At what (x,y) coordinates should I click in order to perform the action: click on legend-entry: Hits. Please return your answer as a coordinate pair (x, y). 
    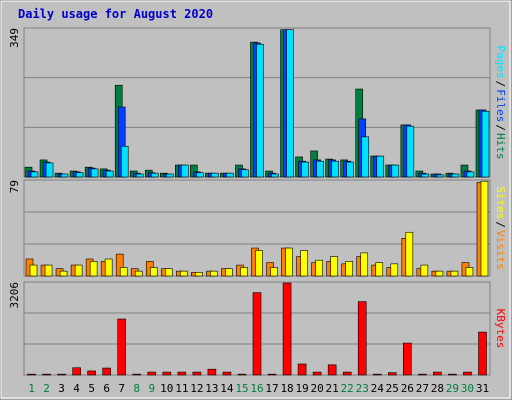
    Looking at the image, I should click on (500, 146).